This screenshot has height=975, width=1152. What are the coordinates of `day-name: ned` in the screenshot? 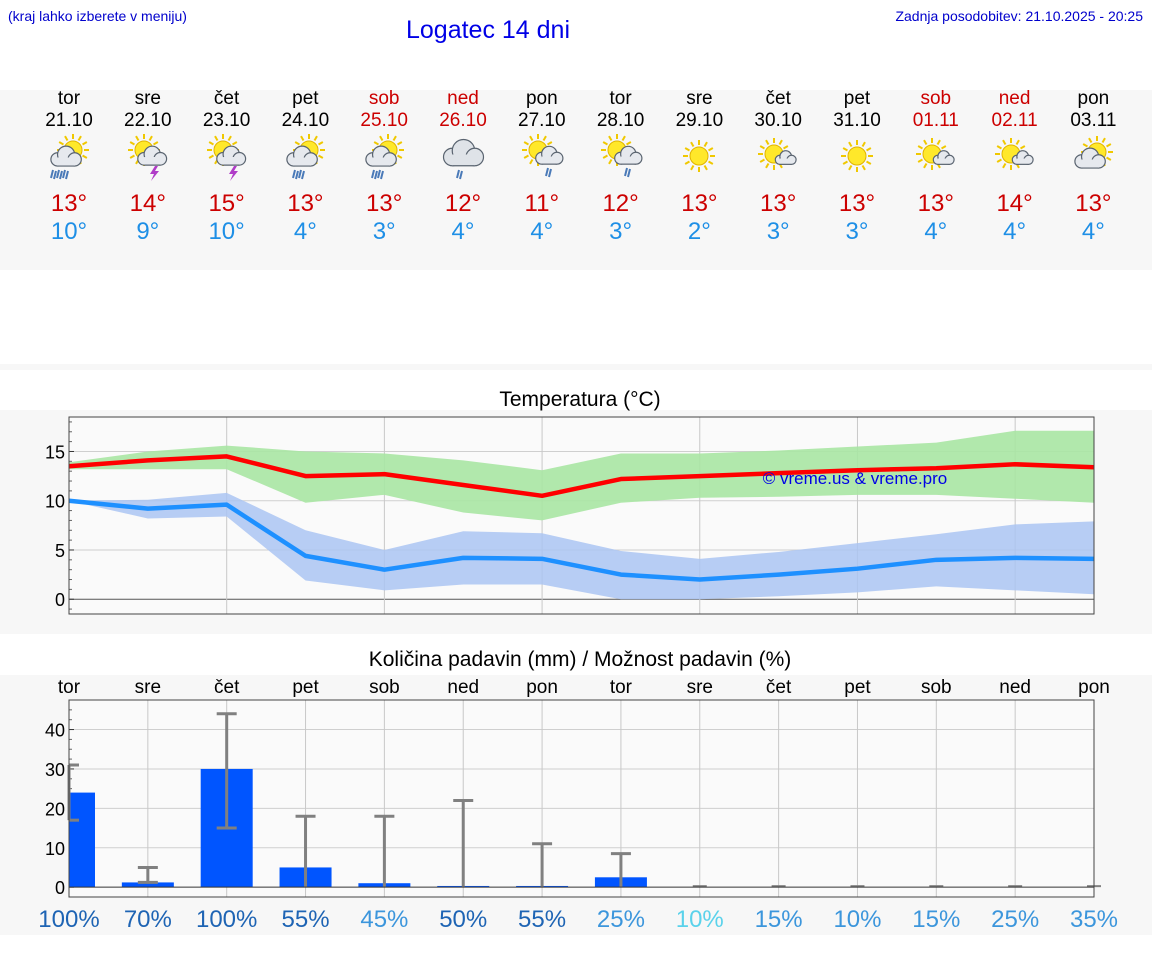 It's located at (1014, 98).